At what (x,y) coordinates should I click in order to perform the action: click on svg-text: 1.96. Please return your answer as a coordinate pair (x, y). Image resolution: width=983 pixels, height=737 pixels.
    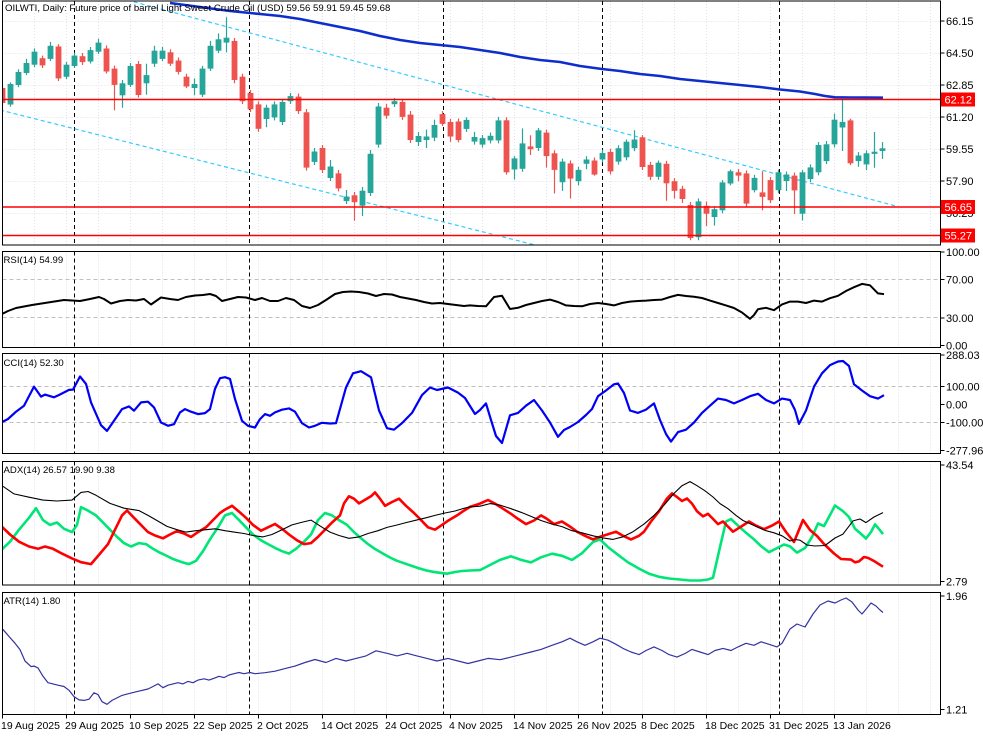
    Looking at the image, I should click on (956, 597).